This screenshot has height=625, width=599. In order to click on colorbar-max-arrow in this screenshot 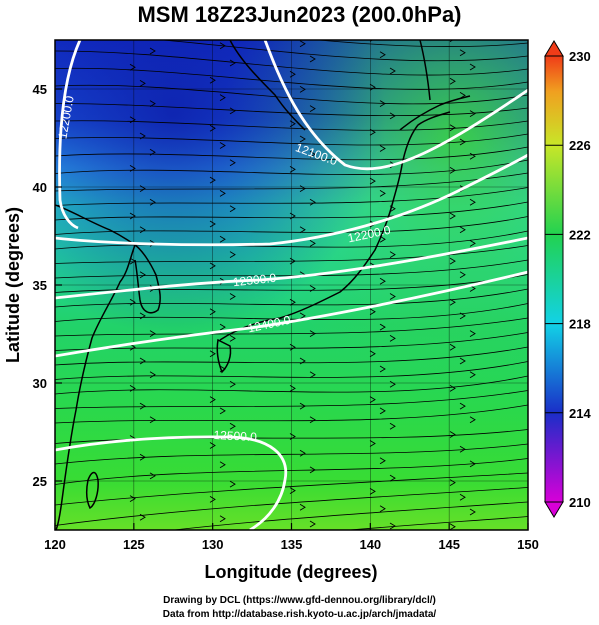, I will do `click(554, 48)`.